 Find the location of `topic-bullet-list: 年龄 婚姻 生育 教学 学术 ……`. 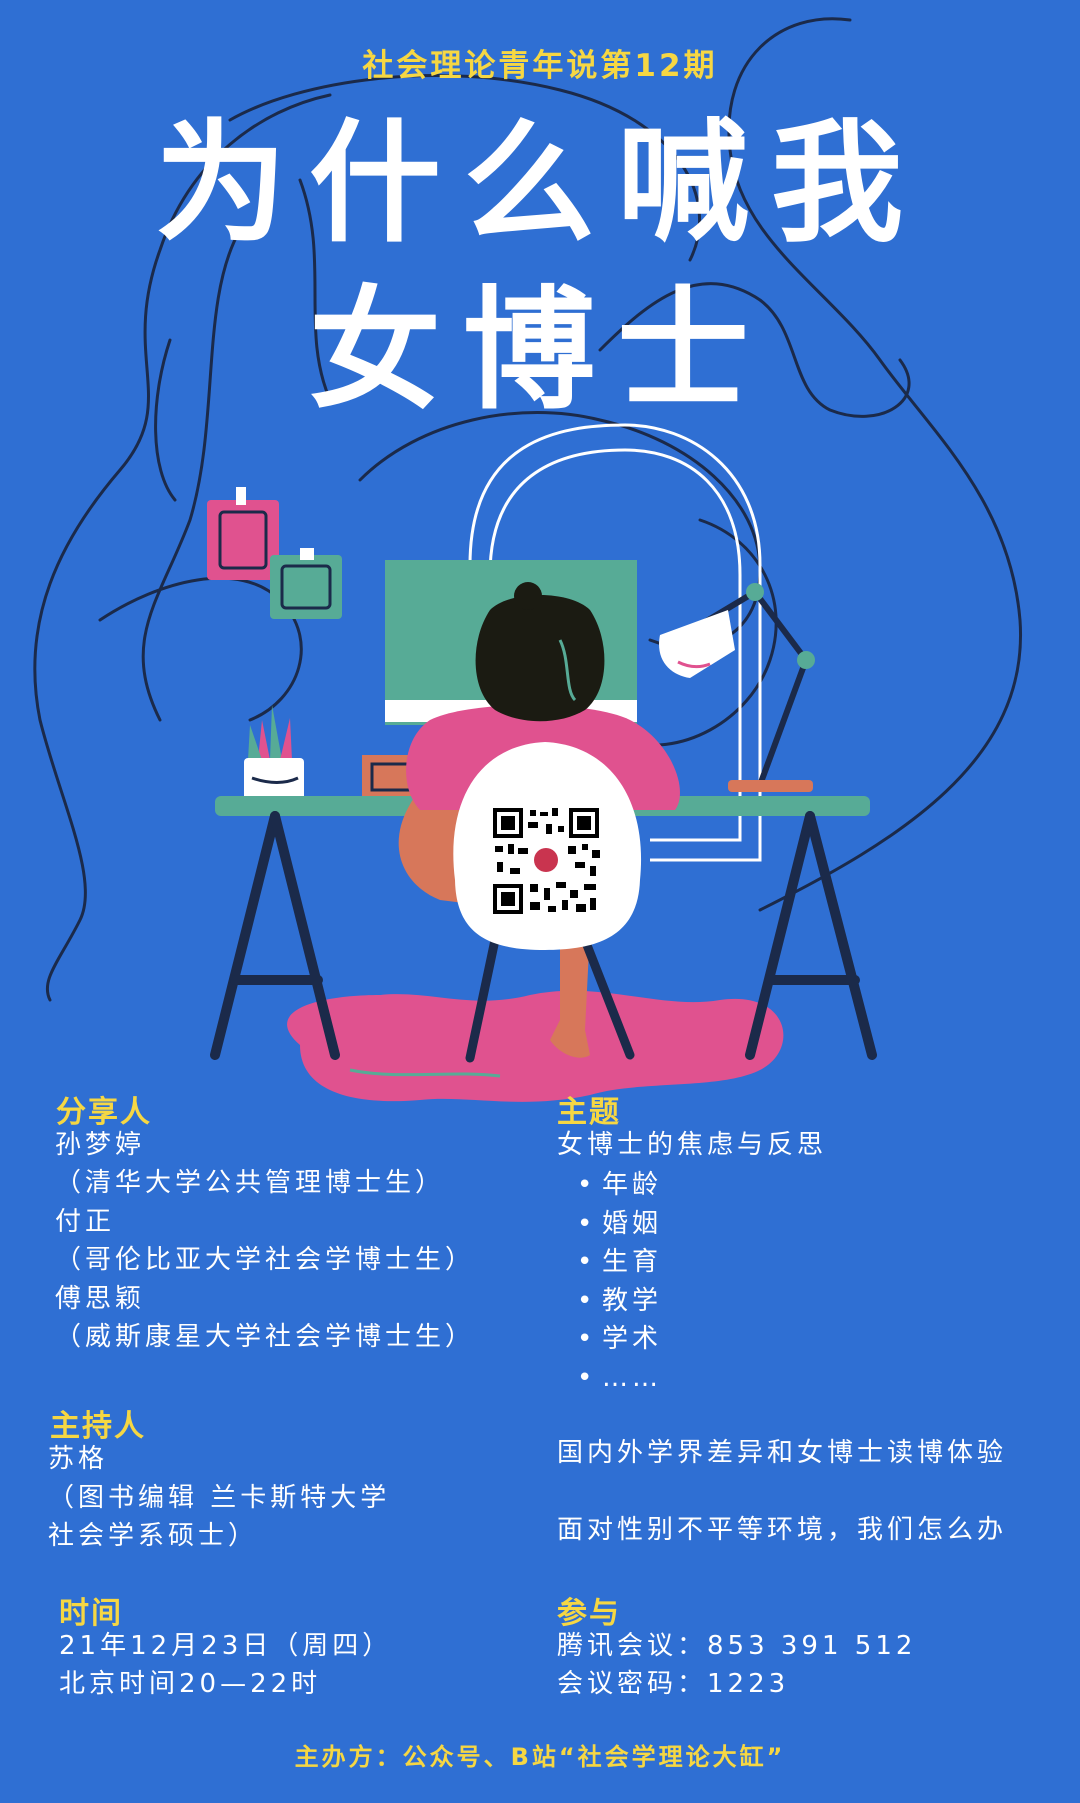

topic-bullet-list: 年龄 婚姻 生育 教学 学术 …… is located at coordinates (619, 1281).